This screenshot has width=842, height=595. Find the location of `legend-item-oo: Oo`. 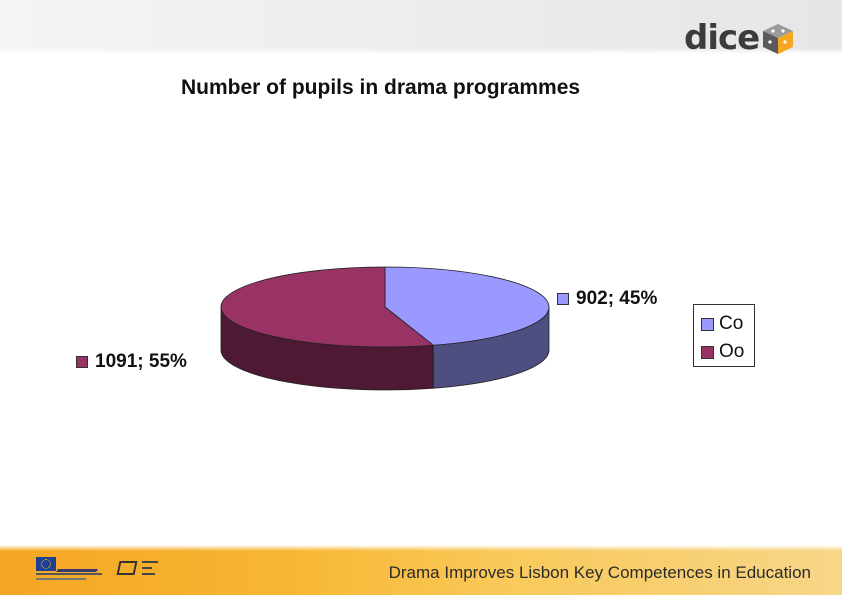

legend-item-oo: Oo is located at coordinates (727, 352).